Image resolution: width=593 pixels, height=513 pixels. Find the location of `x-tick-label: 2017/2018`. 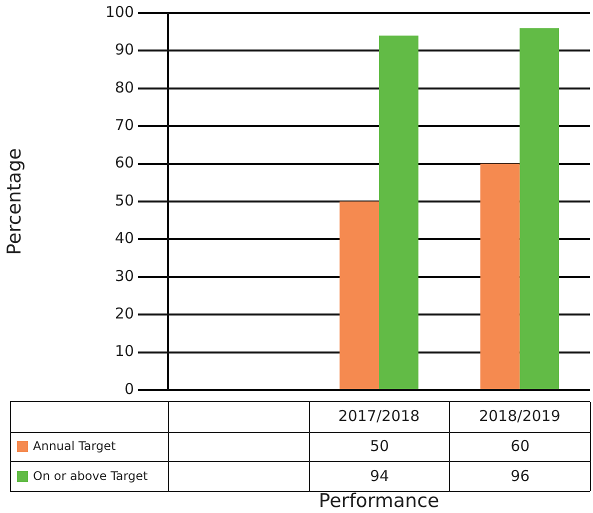

x-tick-label: 2017/2018 is located at coordinates (379, 415).